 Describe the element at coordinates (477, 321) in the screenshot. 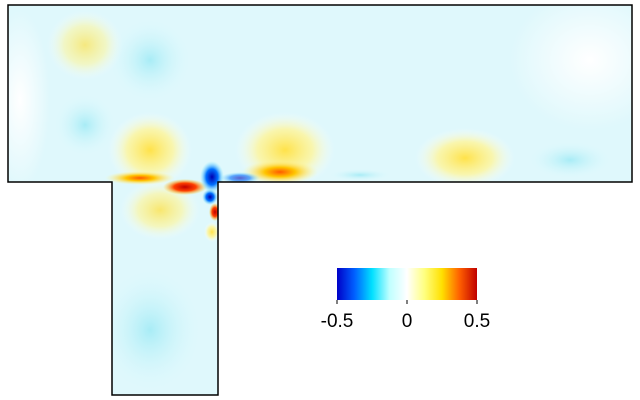

I see `colorbar-tick-label: 0.5` at that location.